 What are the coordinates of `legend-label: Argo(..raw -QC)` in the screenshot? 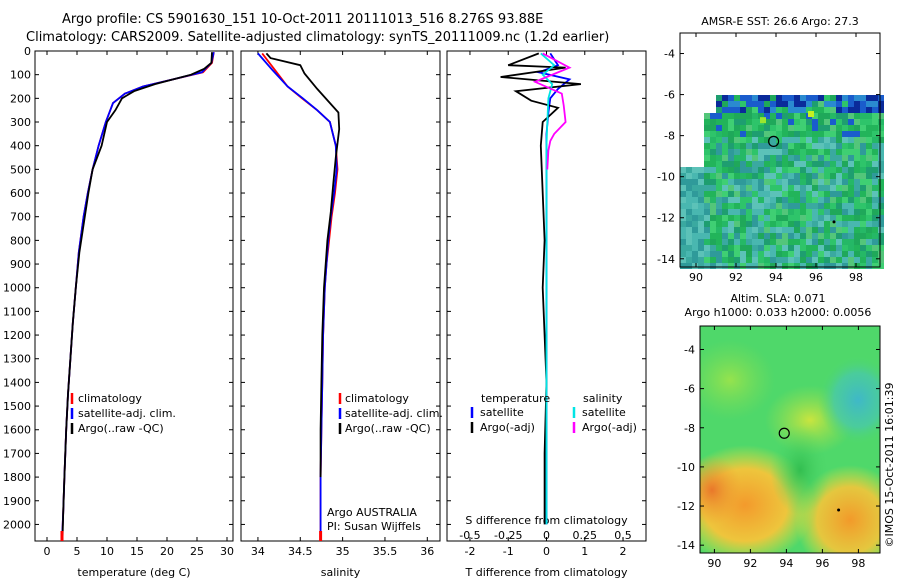 It's located at (121, 428).